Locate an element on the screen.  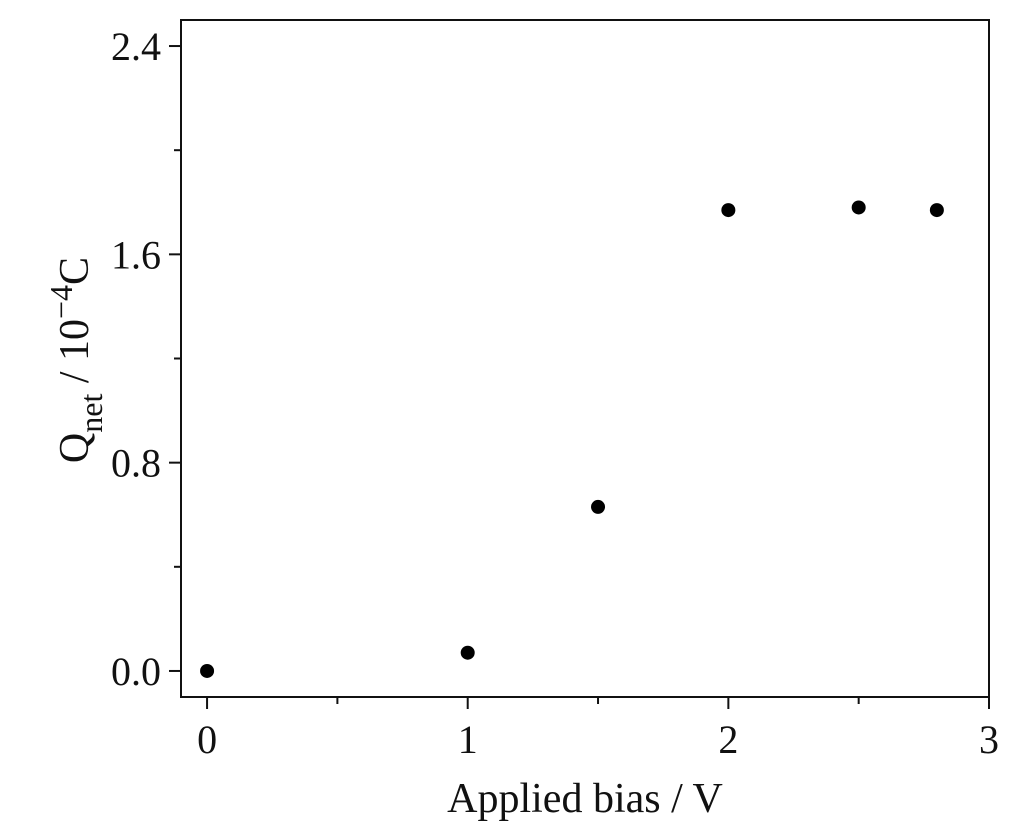
y-tick-label: 1.6 is located at coordinates (136, 254).